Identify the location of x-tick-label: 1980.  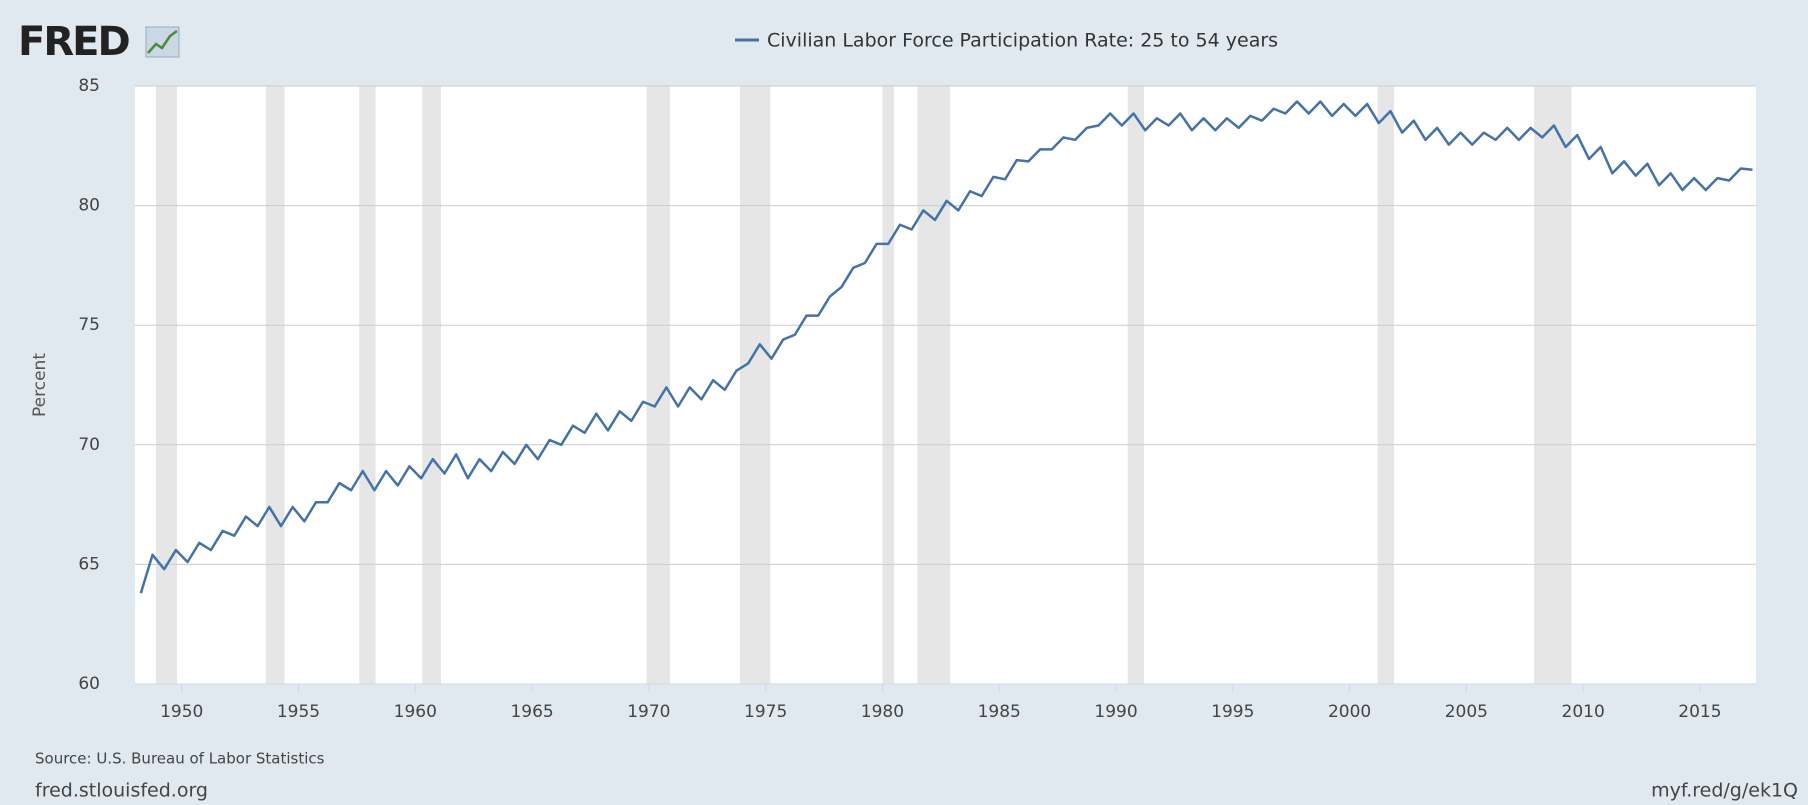
(882, 712).